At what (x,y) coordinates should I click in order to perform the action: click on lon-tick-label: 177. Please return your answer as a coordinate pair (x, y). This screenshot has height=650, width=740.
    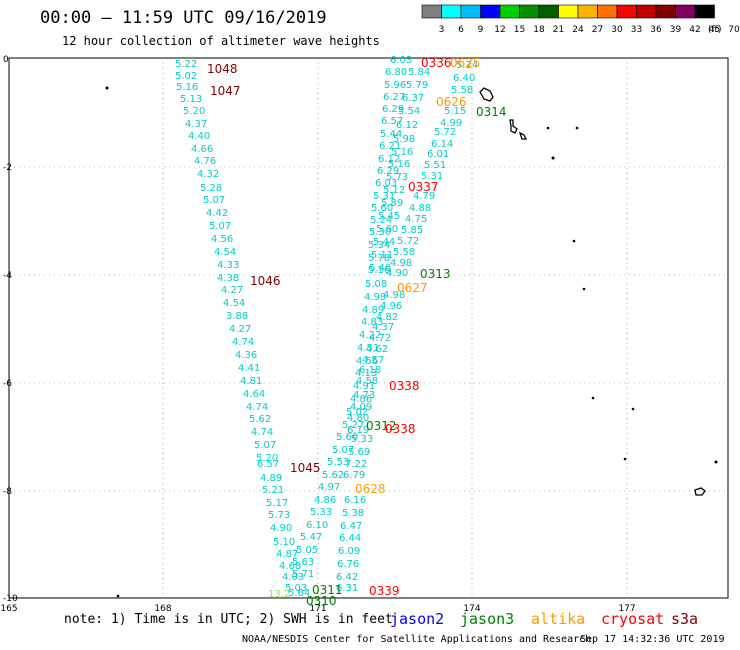
    Looking at the image, I should click on (626, 609).